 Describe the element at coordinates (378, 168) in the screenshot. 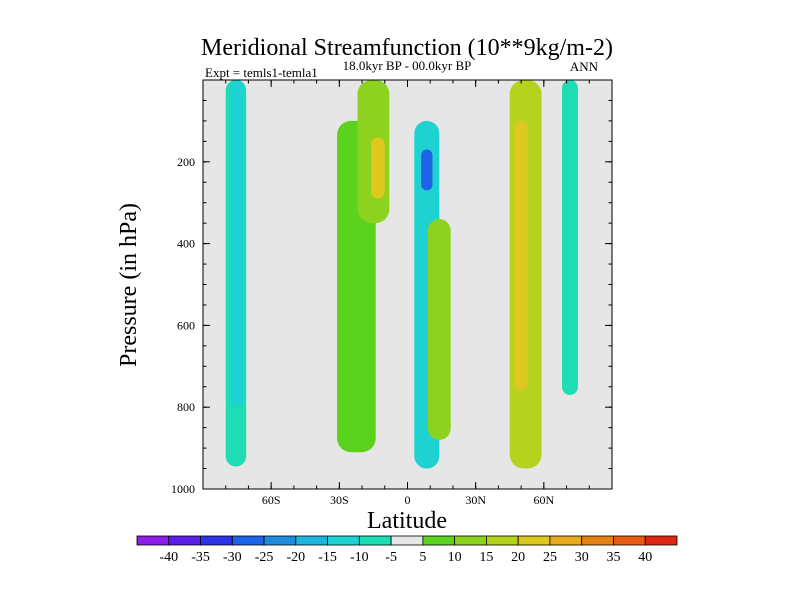

I see `contour-region-jet-12s-core` at that location.